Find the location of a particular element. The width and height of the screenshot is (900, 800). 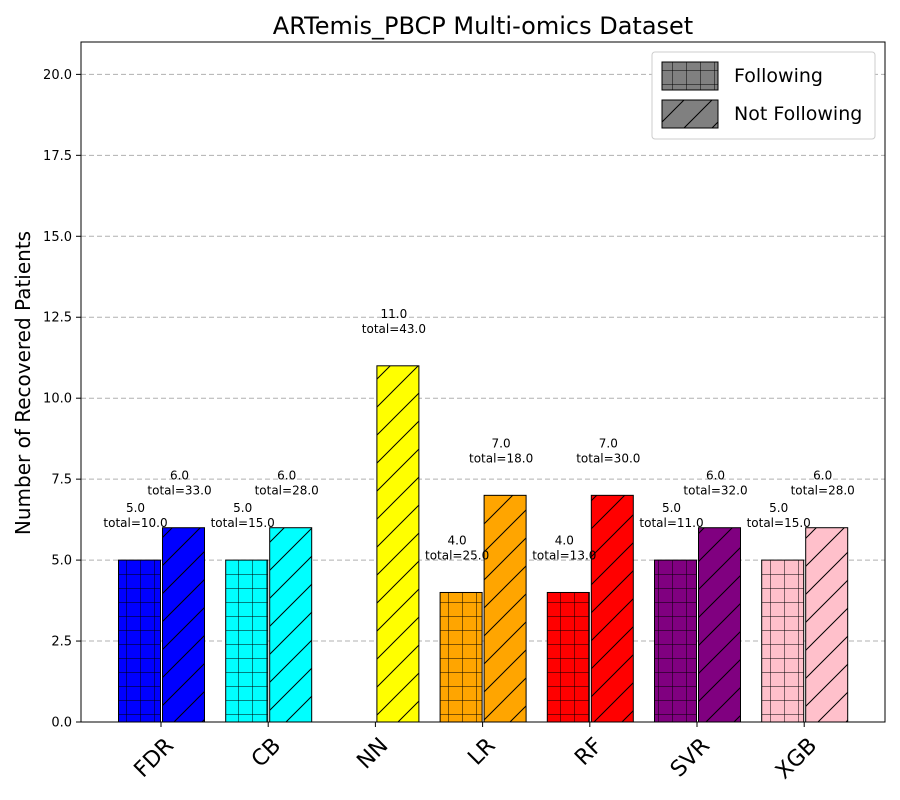

chart-title: ARTemis_PBCP Multi-omics Dataset is located at coordinates (483, 26).